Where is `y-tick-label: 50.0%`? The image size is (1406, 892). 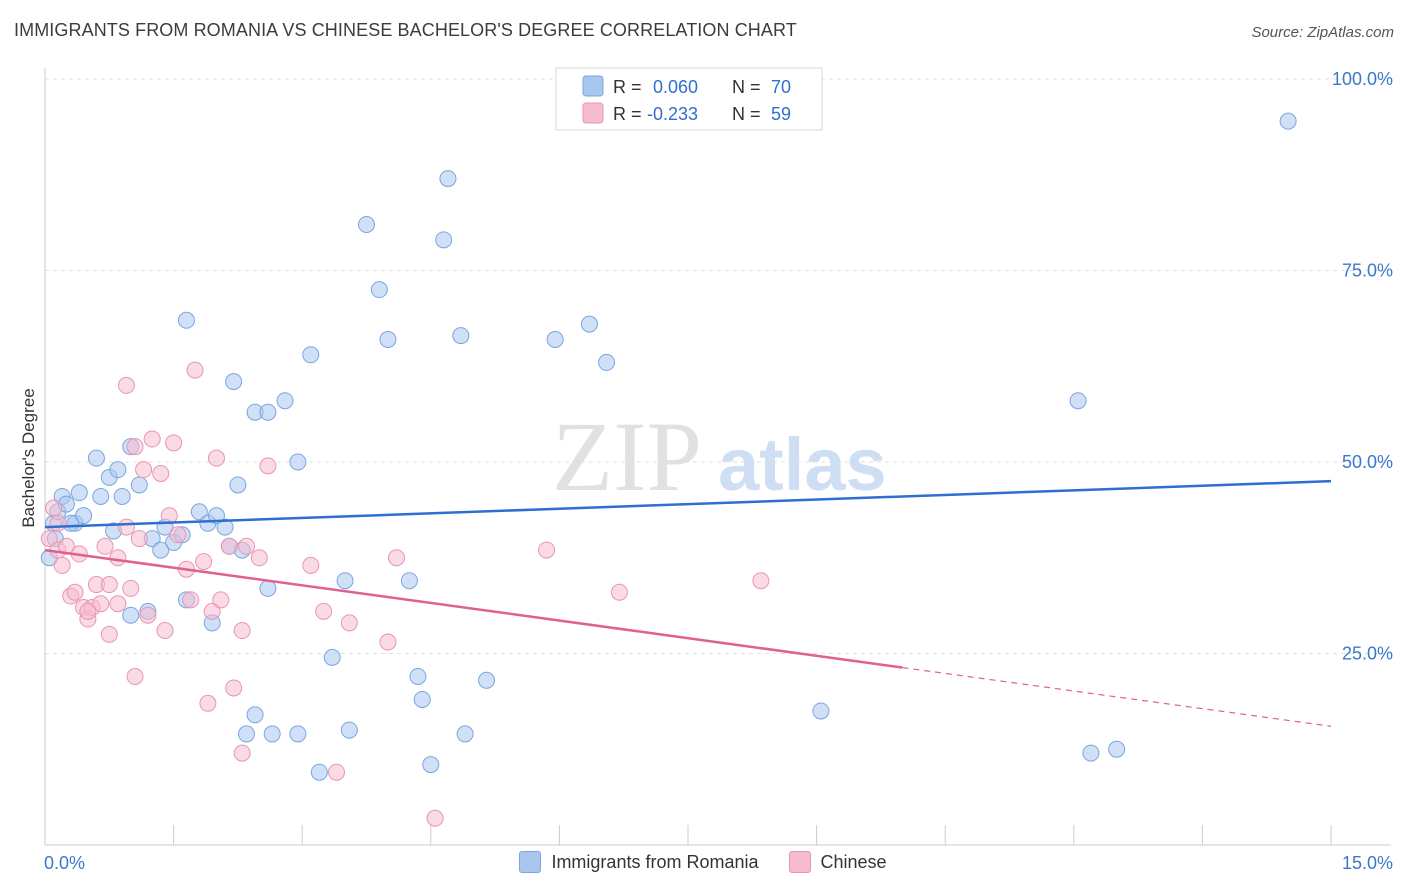
y-tick-label: 50.0% is located at coordinates (1367, 462).